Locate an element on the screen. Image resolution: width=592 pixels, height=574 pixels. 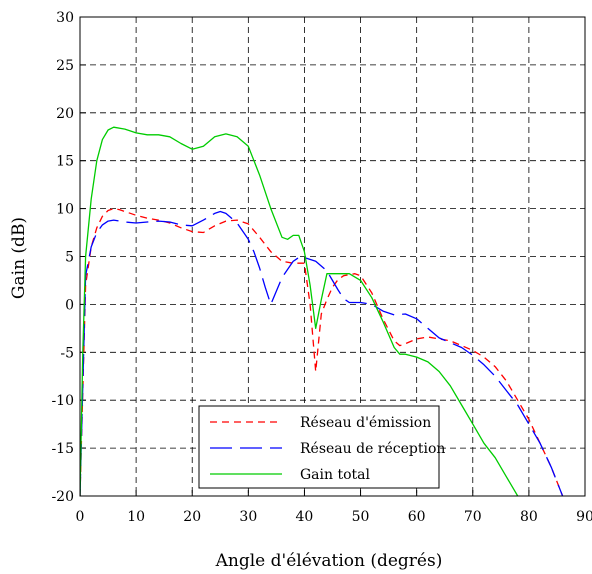
y-tick-label: -10 is located at coordinates (62, 401).